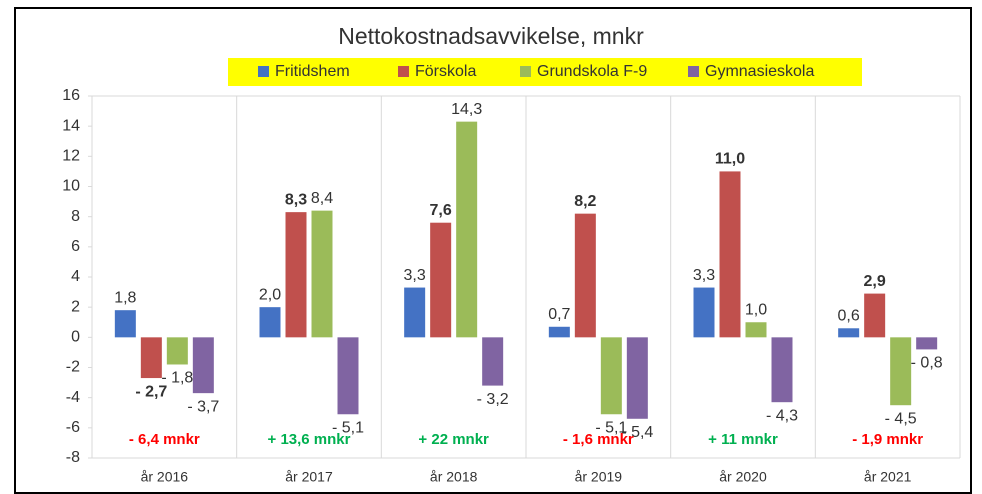 Image resolution: width=982 pixels, height=494 pixels. What do you see at coordinates (730, 159) in the screenshot?
I see `data-label: 11,0` at bounding box center [730, 159].